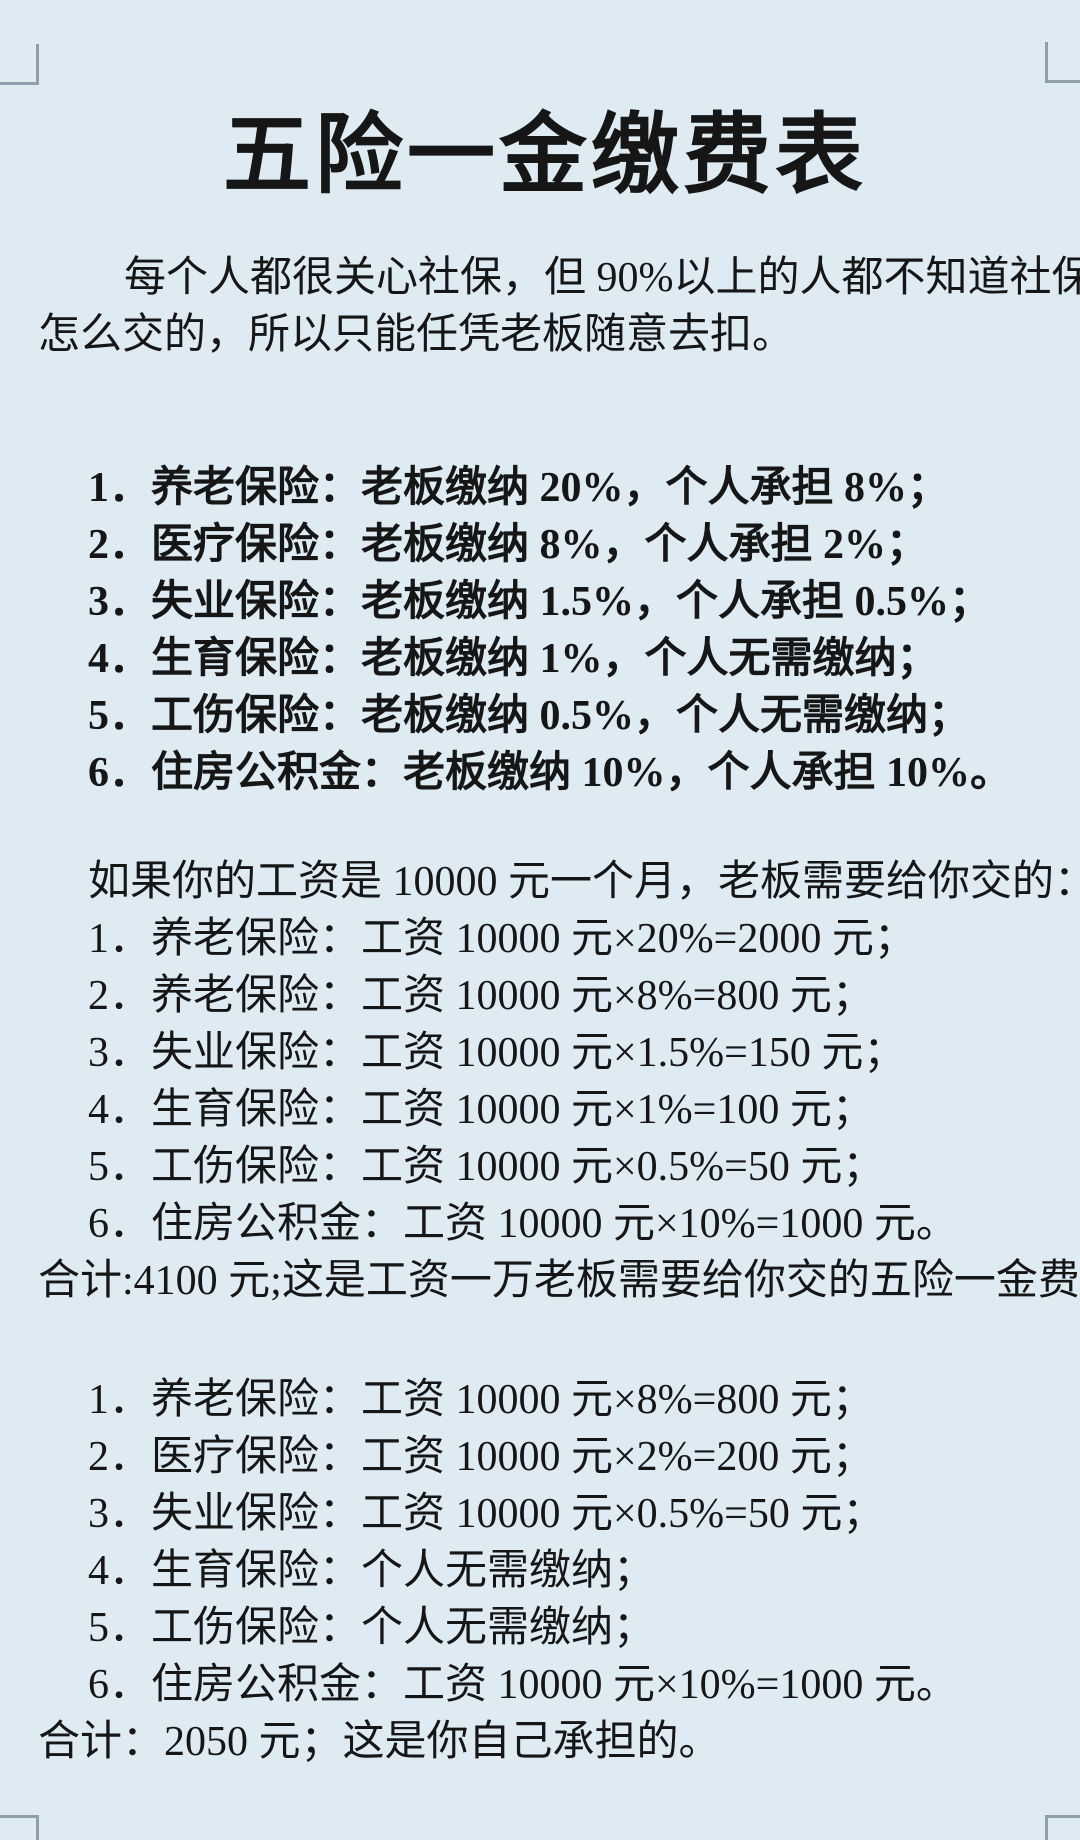  I want to click on list-item: 2．医疗保险：工资 10000 元×2%=200 元；, so click(481, 1457).